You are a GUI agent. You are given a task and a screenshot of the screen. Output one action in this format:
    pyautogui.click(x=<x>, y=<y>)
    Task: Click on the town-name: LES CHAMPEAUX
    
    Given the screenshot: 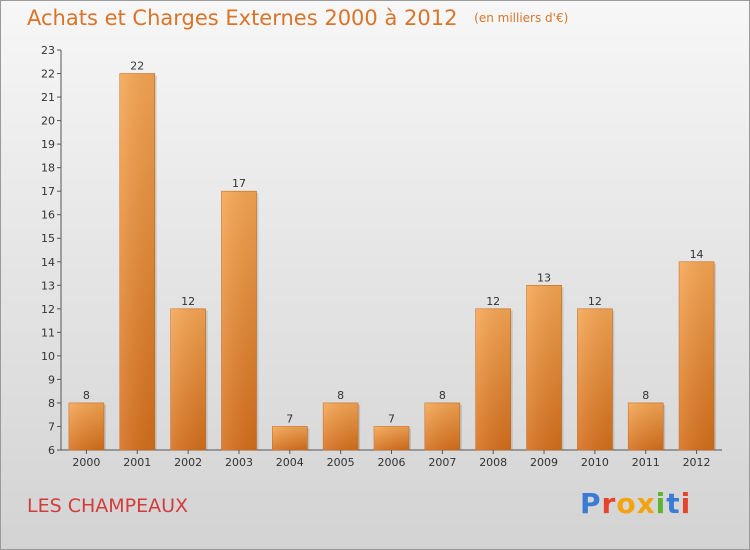 What is the action you would take?
    pyautogui.click(x=108, y=506)
    